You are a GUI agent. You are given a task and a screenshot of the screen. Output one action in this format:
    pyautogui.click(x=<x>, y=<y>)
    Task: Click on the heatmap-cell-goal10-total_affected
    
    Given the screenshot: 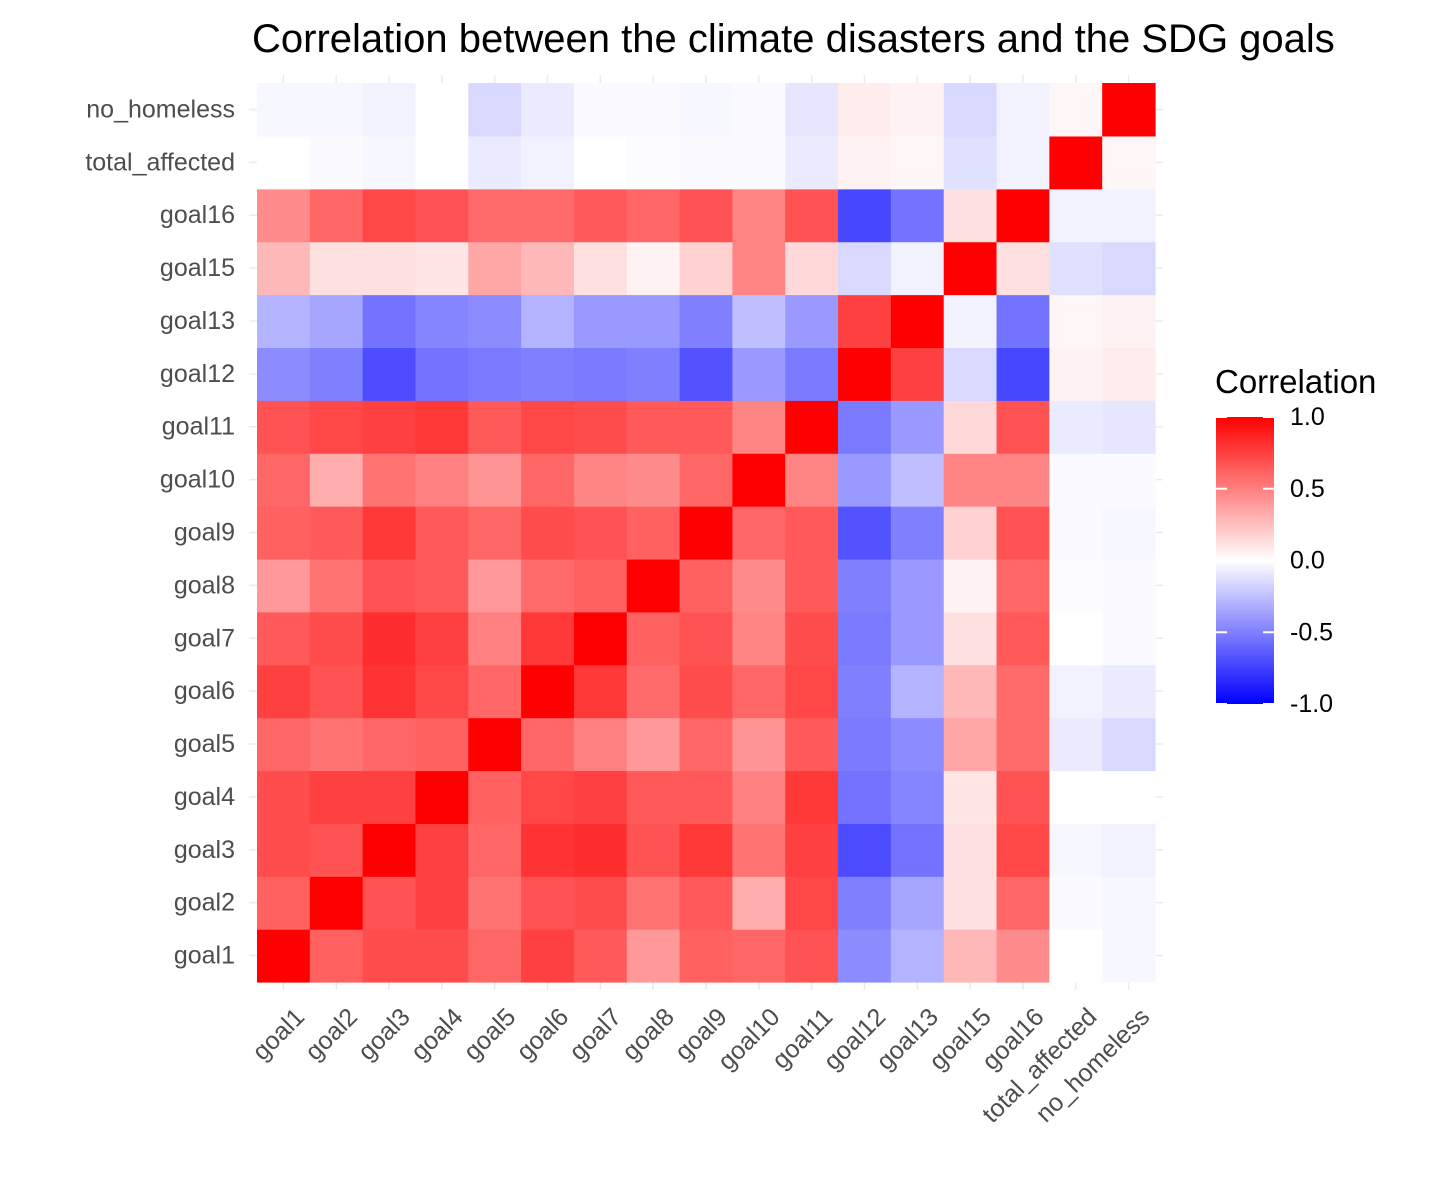 What is the action you would take?
    pyautogui.click(x=1076, y=480)
    